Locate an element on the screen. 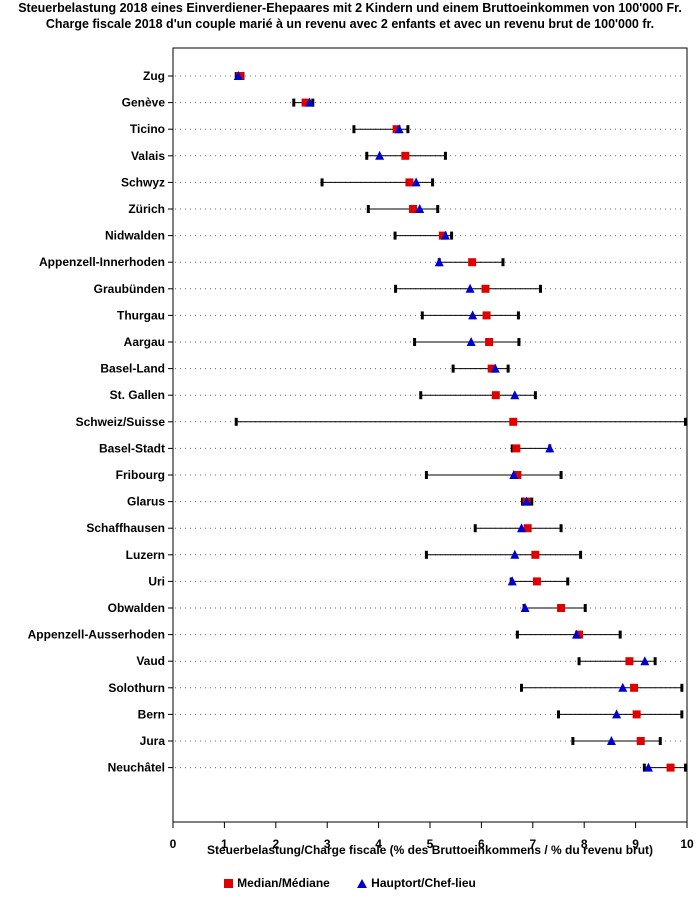  x-tick-label: 8 is located at coordinates (584, 844).